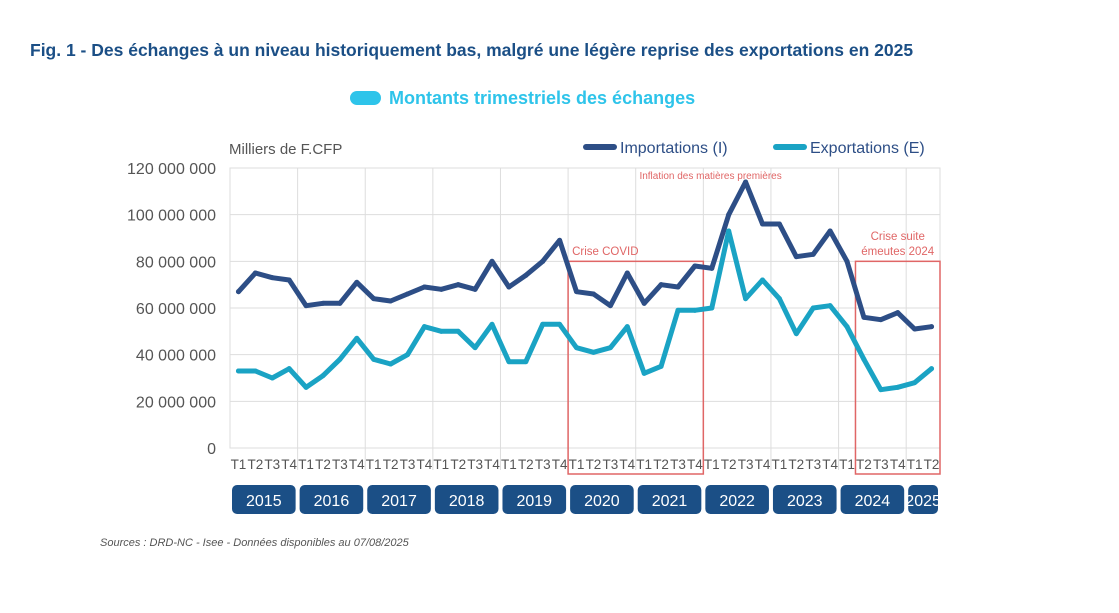  Describe the element at coordinates (670, 501) in the screenshot. I see `year-badge-label: 2021` at that location.